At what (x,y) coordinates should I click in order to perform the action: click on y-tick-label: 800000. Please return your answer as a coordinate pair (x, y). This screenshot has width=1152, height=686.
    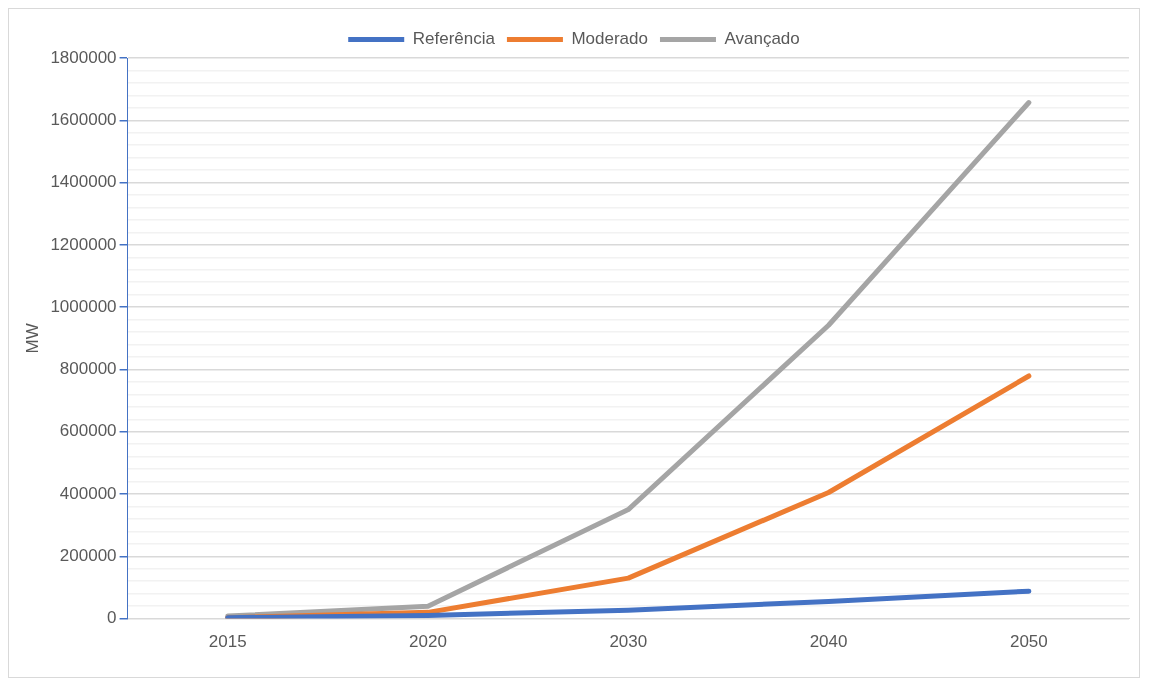
    Looking at the image, I should click on (88, 369).